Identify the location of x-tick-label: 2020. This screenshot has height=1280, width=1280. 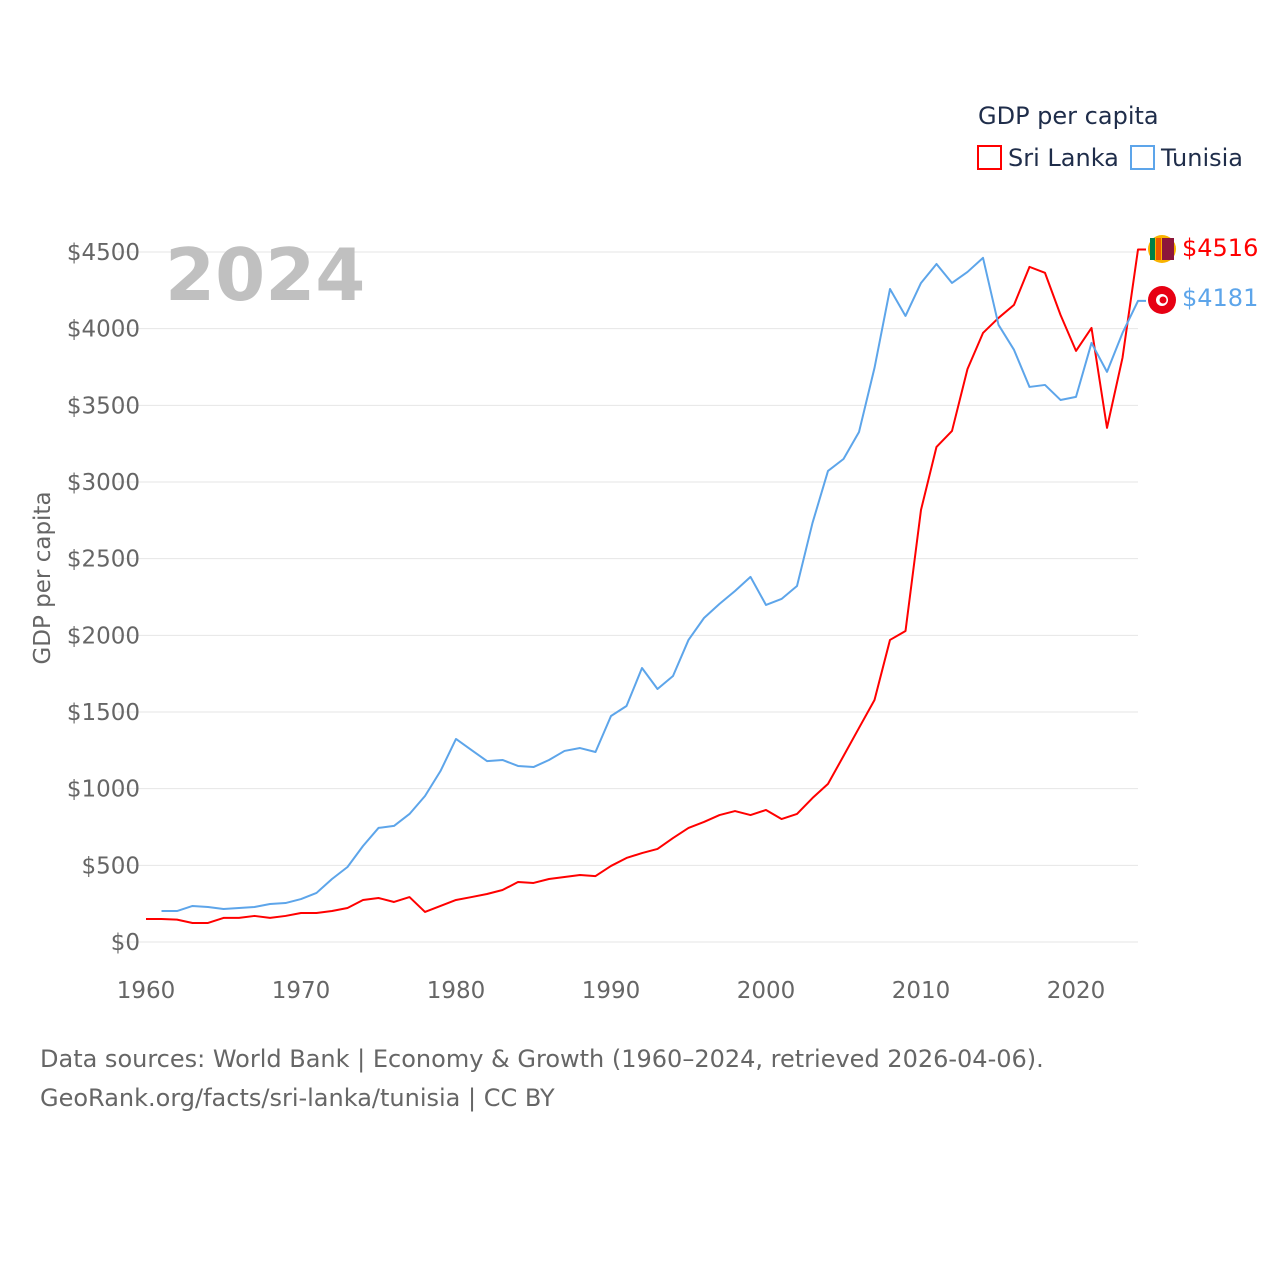
(1076, 991).